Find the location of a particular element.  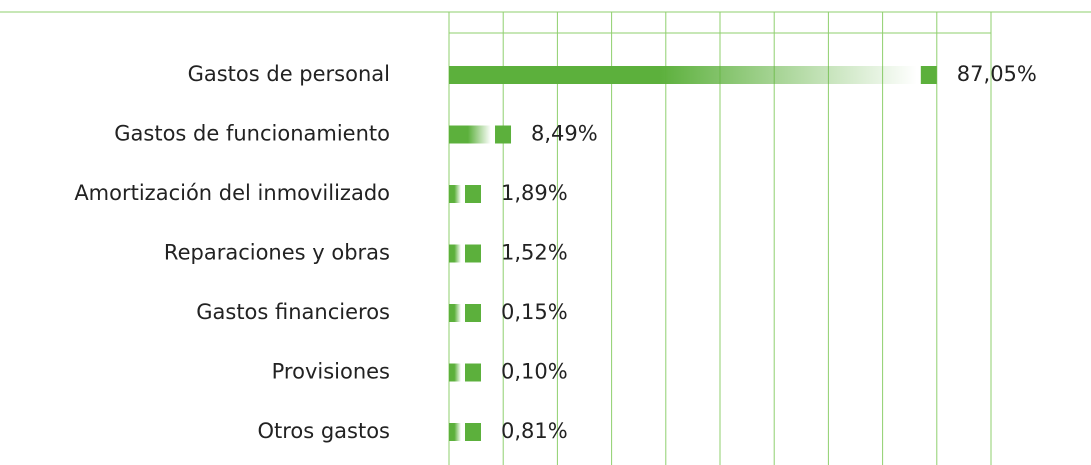

category-label: Gastos de personal is located at coordinates (289, 74).